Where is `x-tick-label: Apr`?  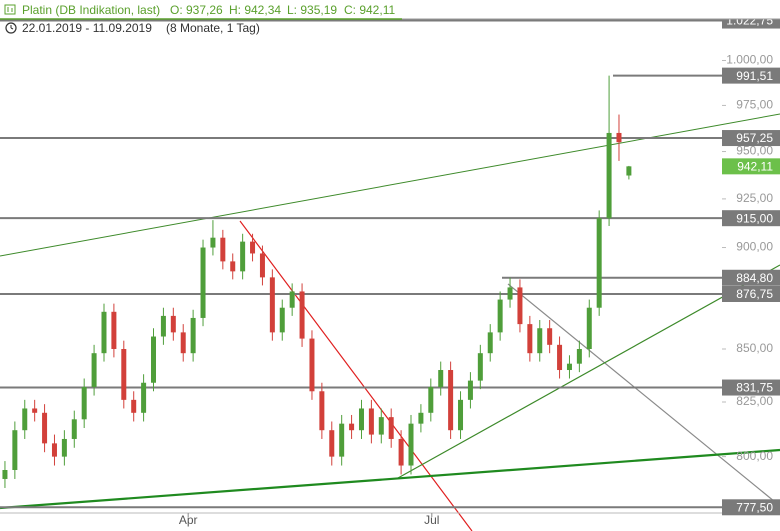 x-tick-label: Apr is located at coordinates (188, 520).